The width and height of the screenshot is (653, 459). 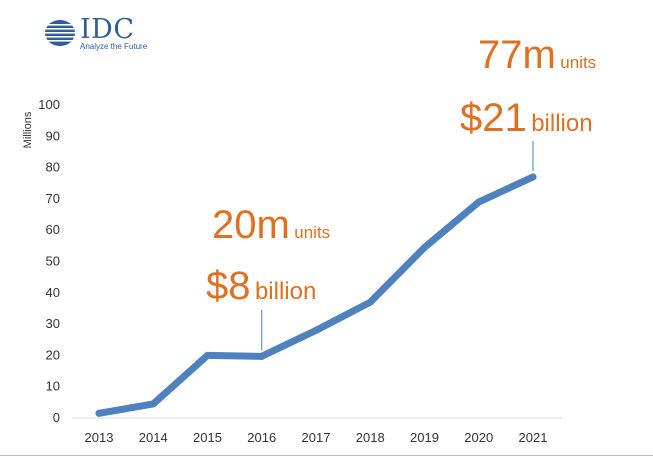 I want to click on y-axis-label: Millions, so click(x=28, y=129).